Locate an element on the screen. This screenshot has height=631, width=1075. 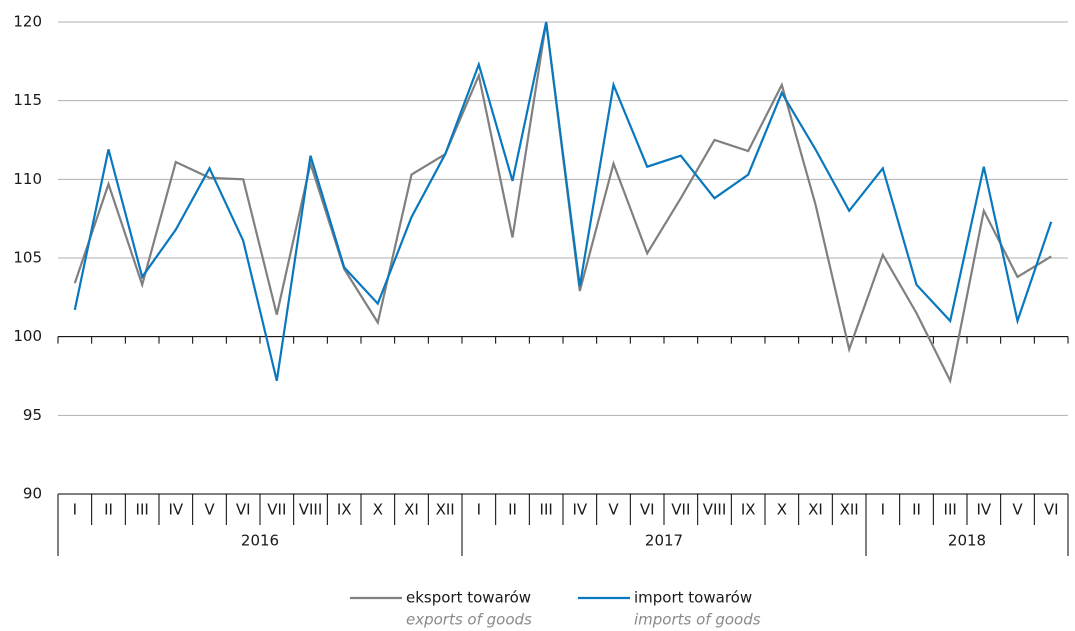
y-tick-label: 105 is located at coordinates (27, 258).